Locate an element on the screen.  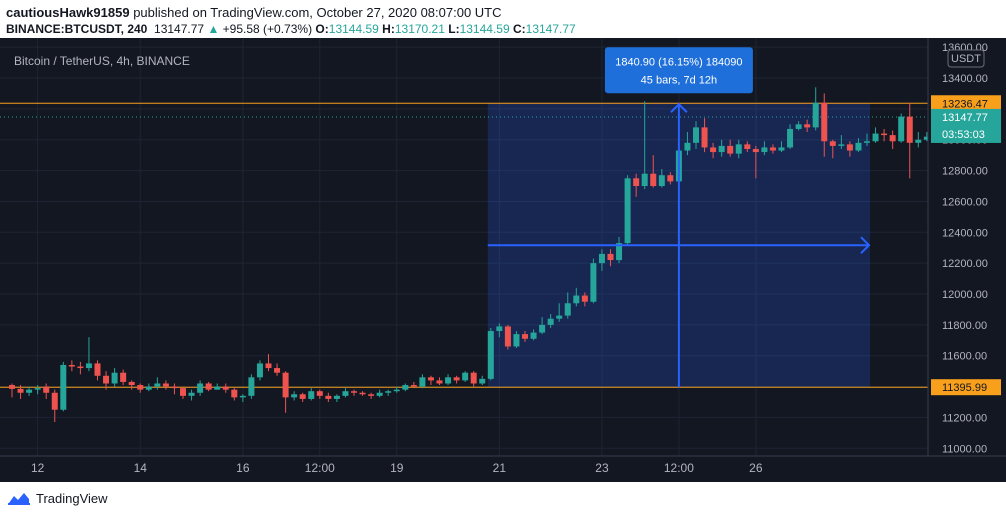
measure-info-box is located at coordinates (678, 70).